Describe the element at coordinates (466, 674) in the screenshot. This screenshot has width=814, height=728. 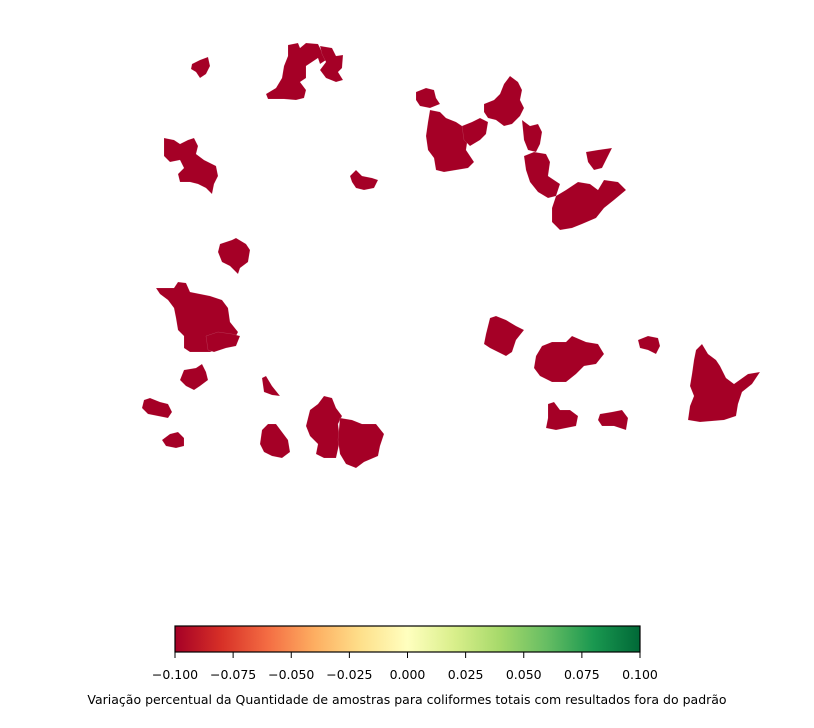
I see `colorbar-tick-label: 0.025` at that location.